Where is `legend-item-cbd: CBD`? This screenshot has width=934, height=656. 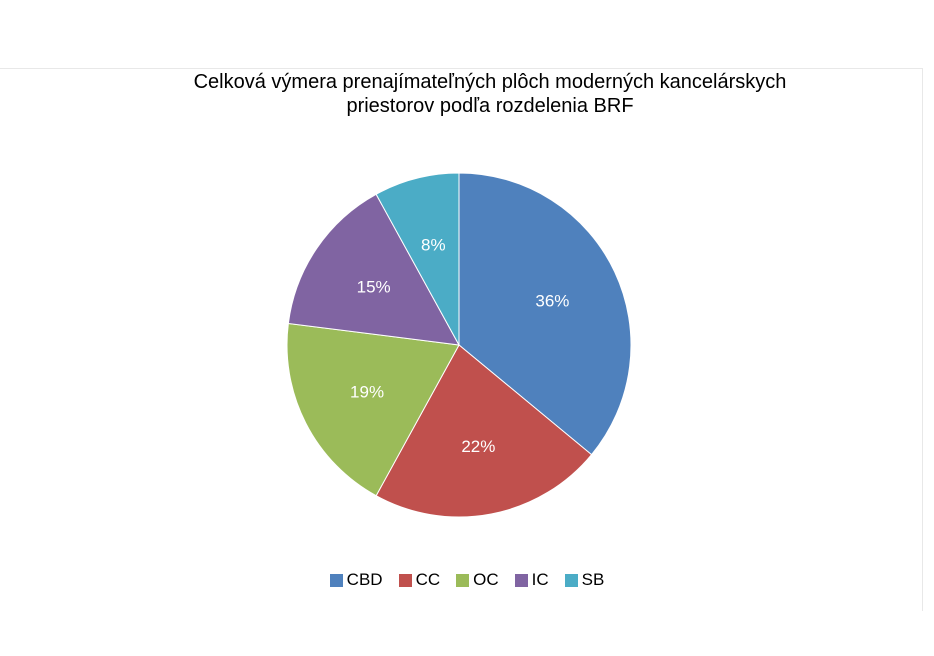
legend-item-cbd: CBD is located at coordinates (356, 580).